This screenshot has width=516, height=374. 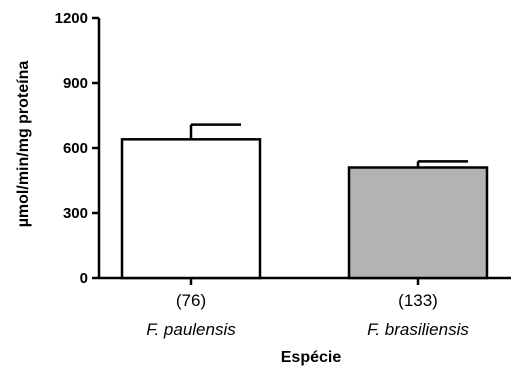 What do you see at coordinates (75, 148) in the screenshot?
I see `y-tick-label: 600` at bounding box center [75, 148].